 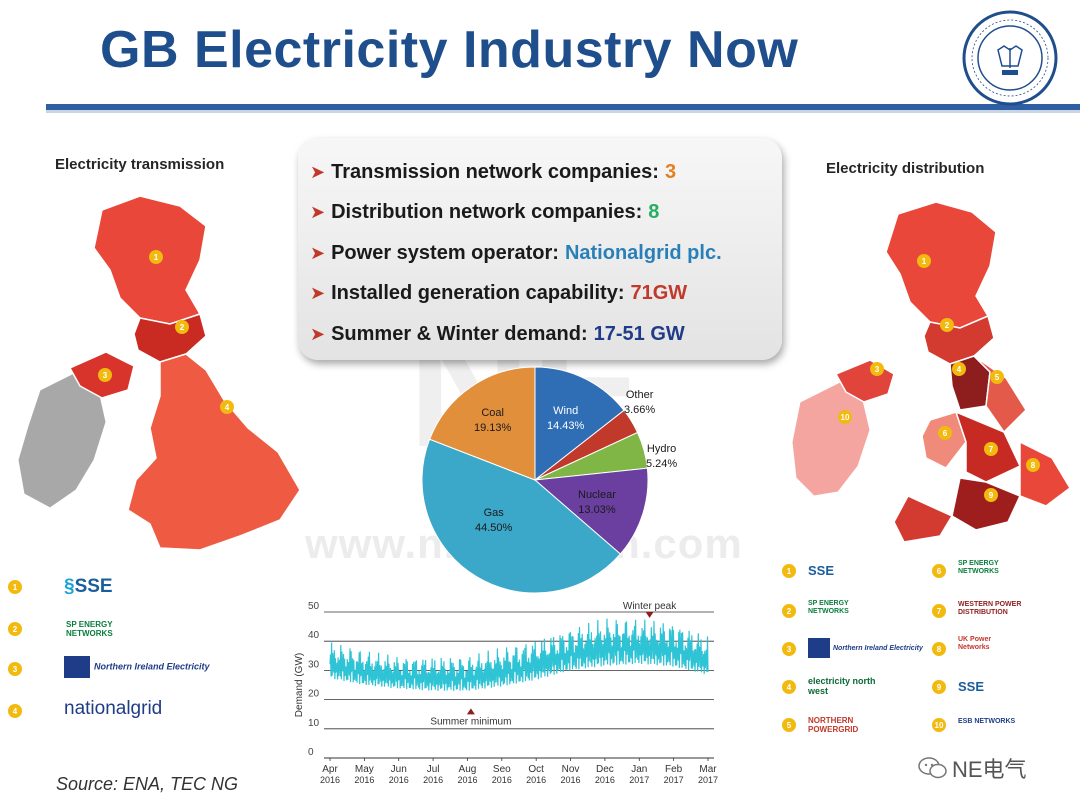 I want to click on y-tick-label: 40, so click(x=314, y=635).